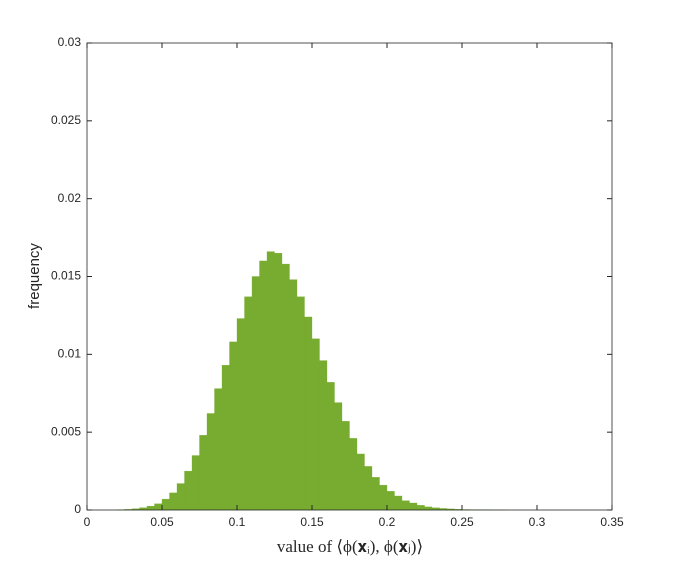  I want to click on x-tick-label: 0.05, so click(162, 522).